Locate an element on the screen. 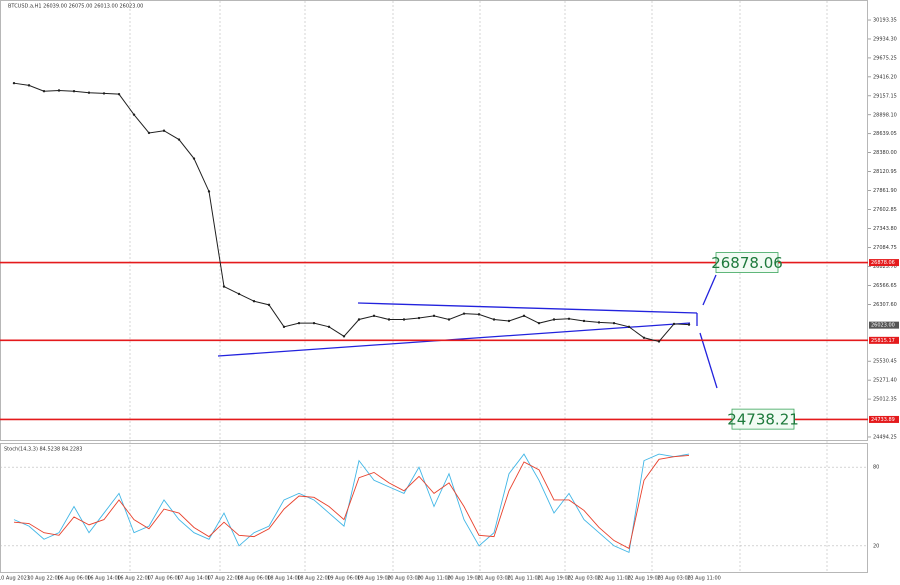  y-tick-label: 30193.35 is located at coordinates (885, 21).